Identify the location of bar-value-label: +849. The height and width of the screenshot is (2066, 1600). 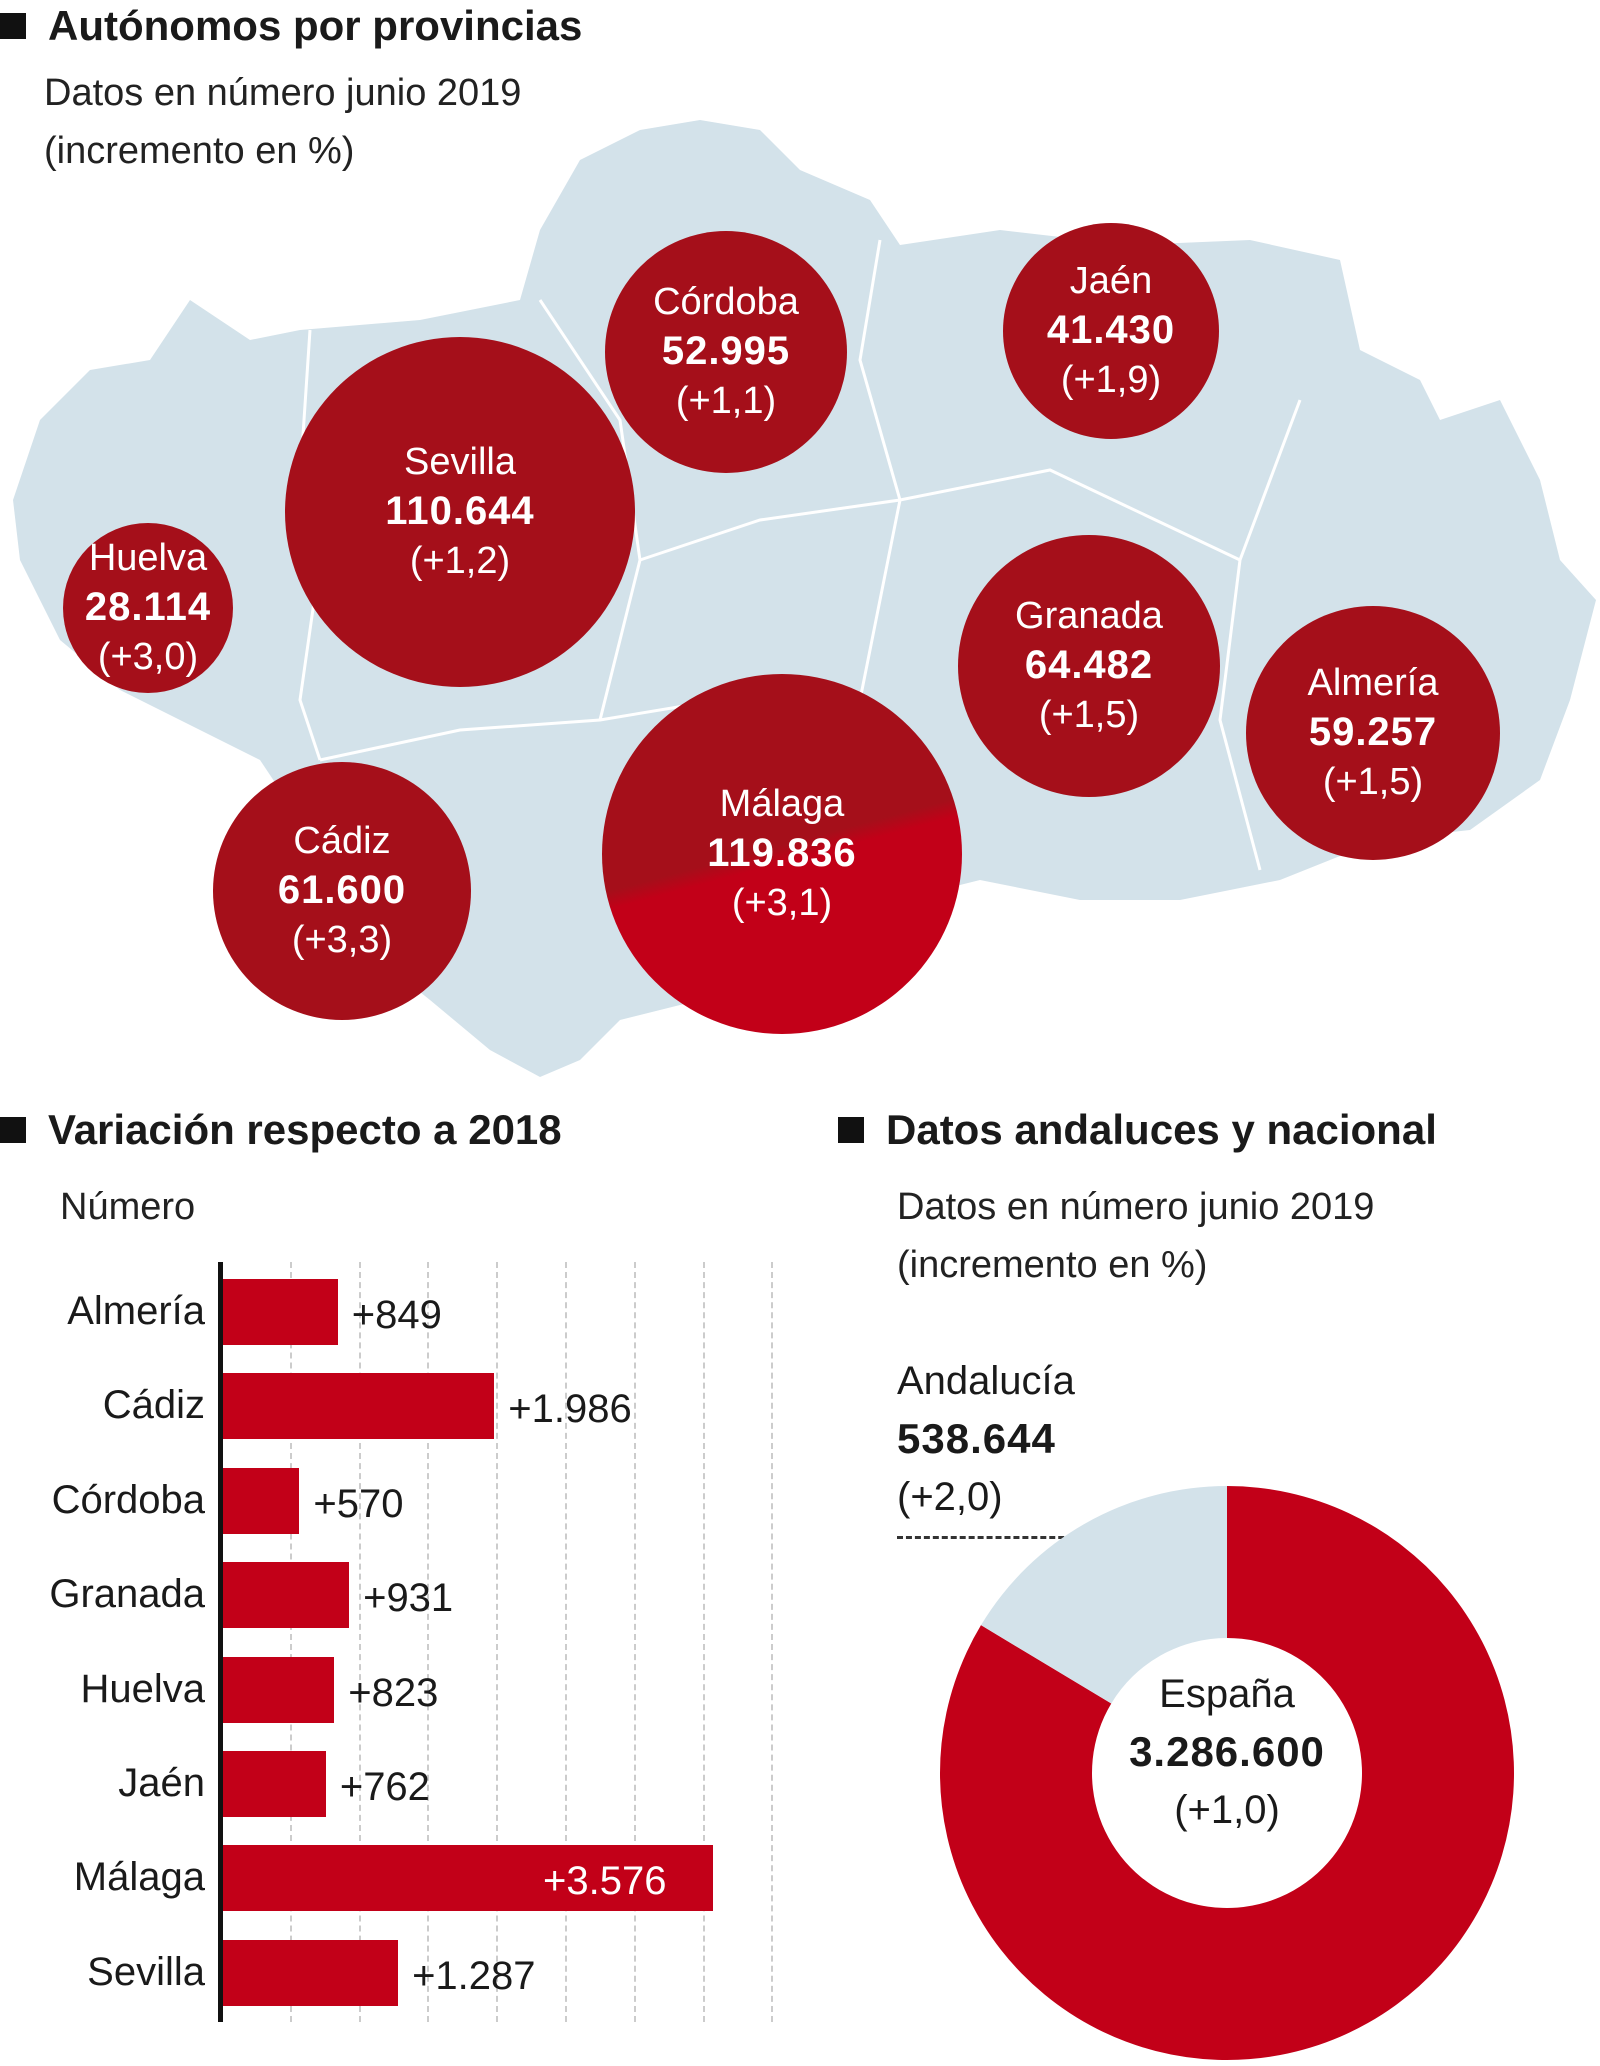
(396, 1315).